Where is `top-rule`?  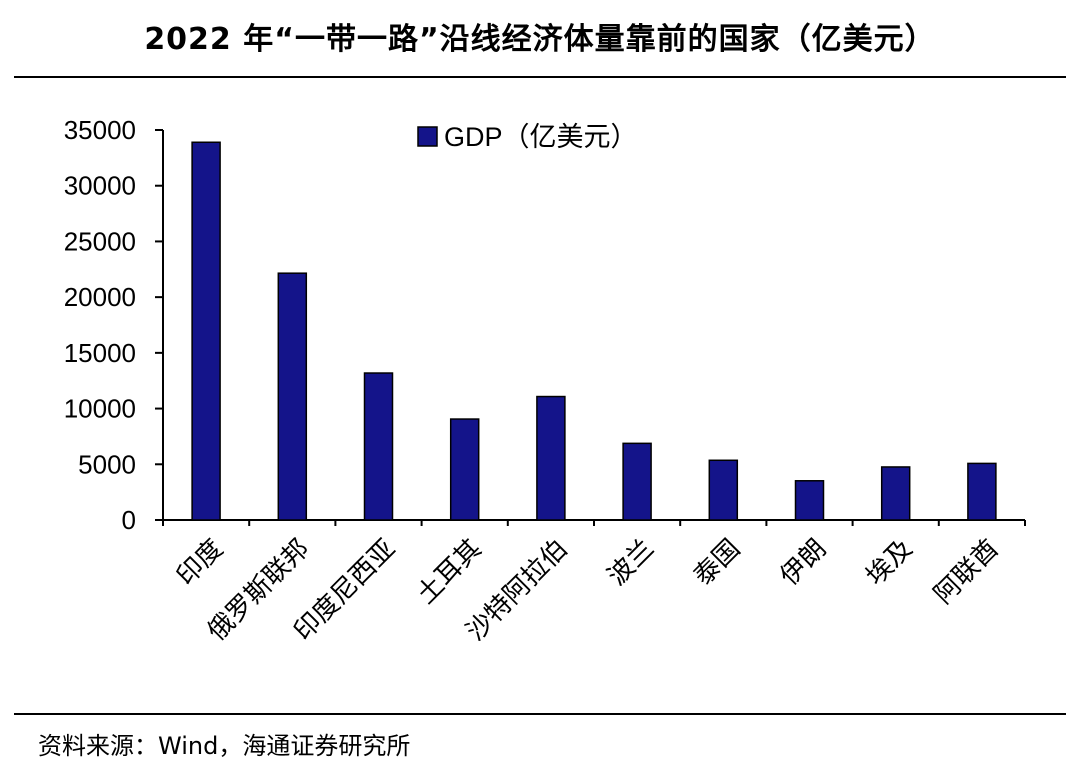
top-rule is located at coordinates (540, 77).